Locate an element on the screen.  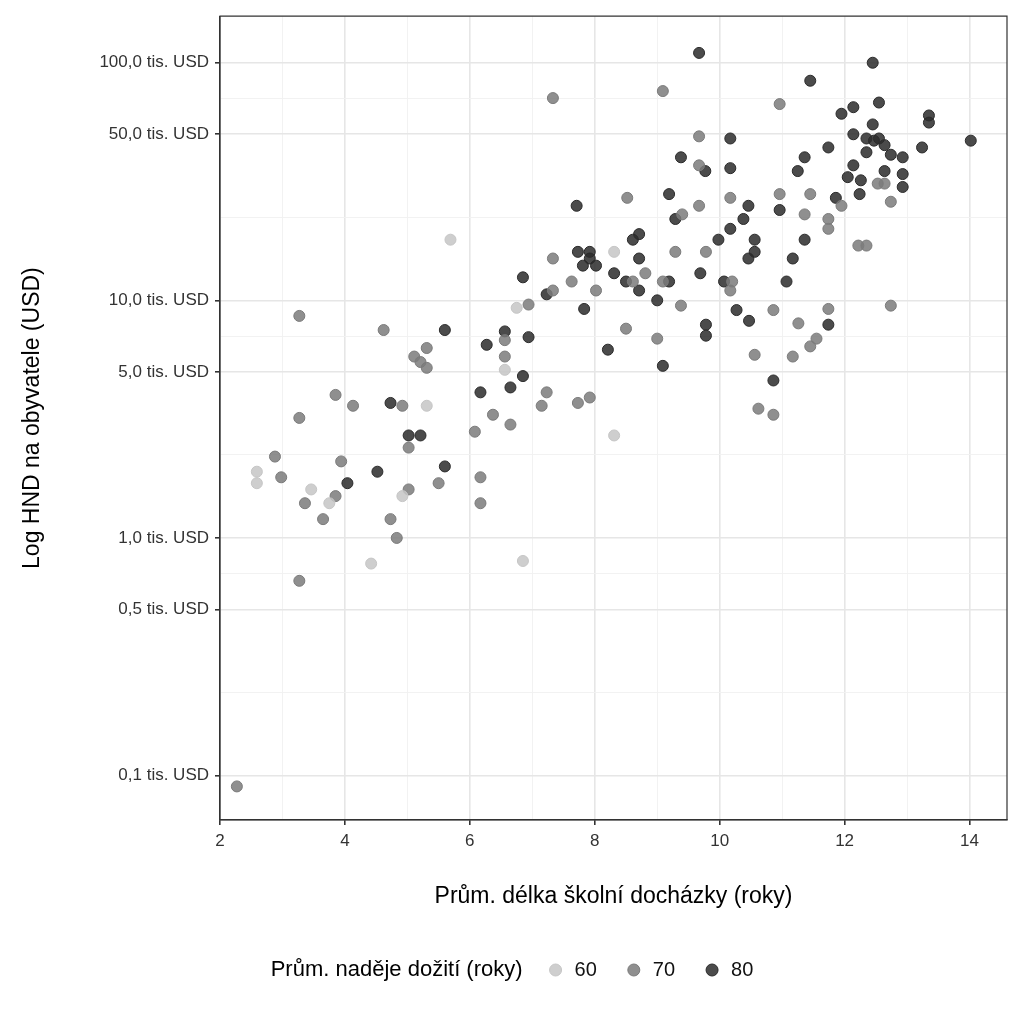
x-tick-label: 8 is located at coordinates (595, 840).